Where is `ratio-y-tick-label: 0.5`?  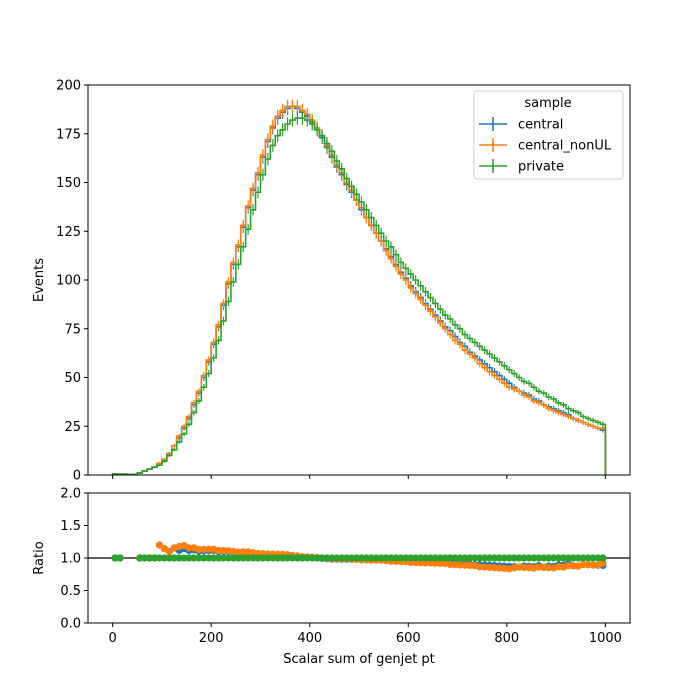 ratio-y-tick-label: 0.5 is located at coordinates (70, 591).